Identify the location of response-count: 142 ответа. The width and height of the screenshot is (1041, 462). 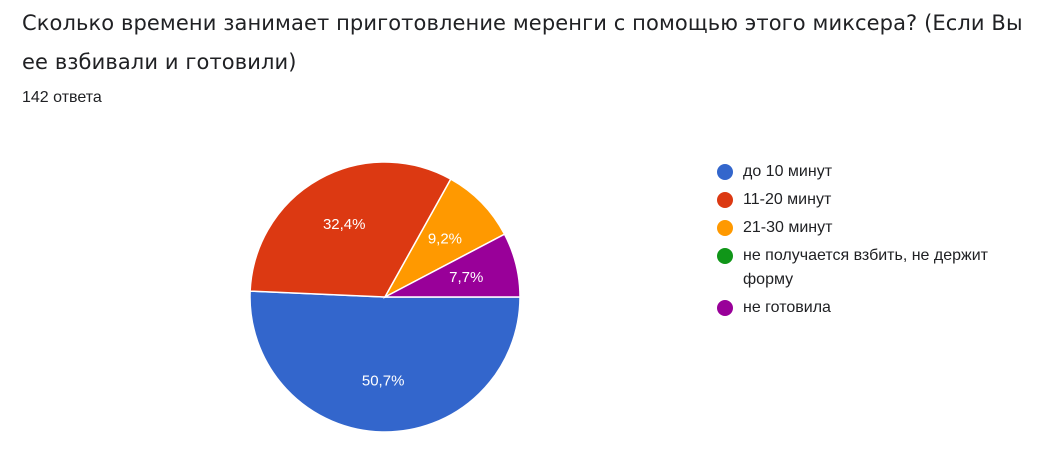
(62, 97).